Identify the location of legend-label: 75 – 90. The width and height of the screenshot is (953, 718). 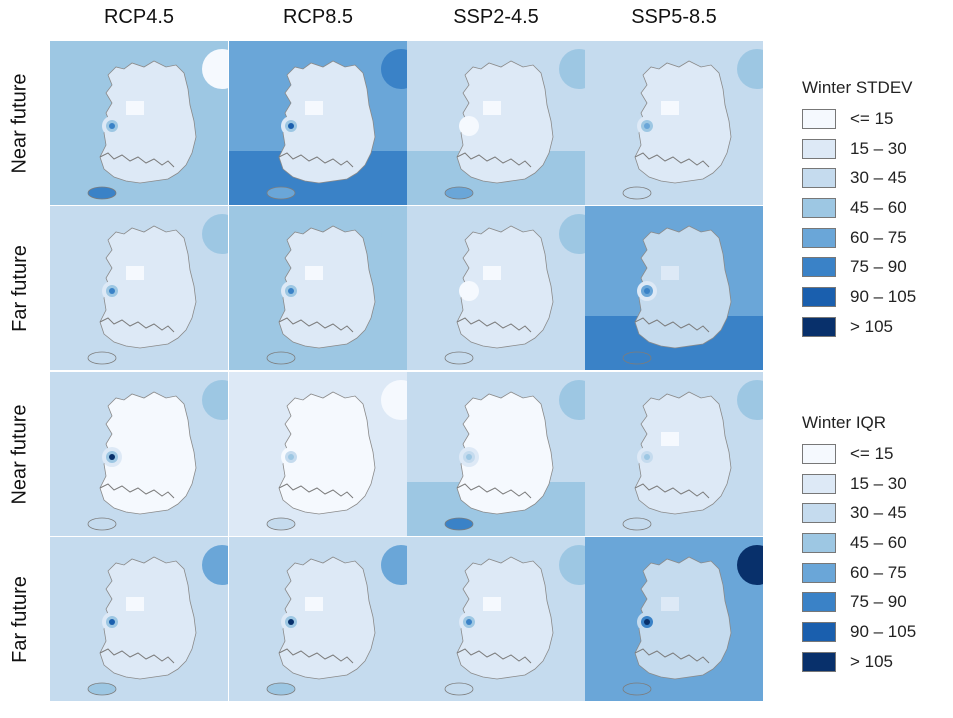
(878, 602).